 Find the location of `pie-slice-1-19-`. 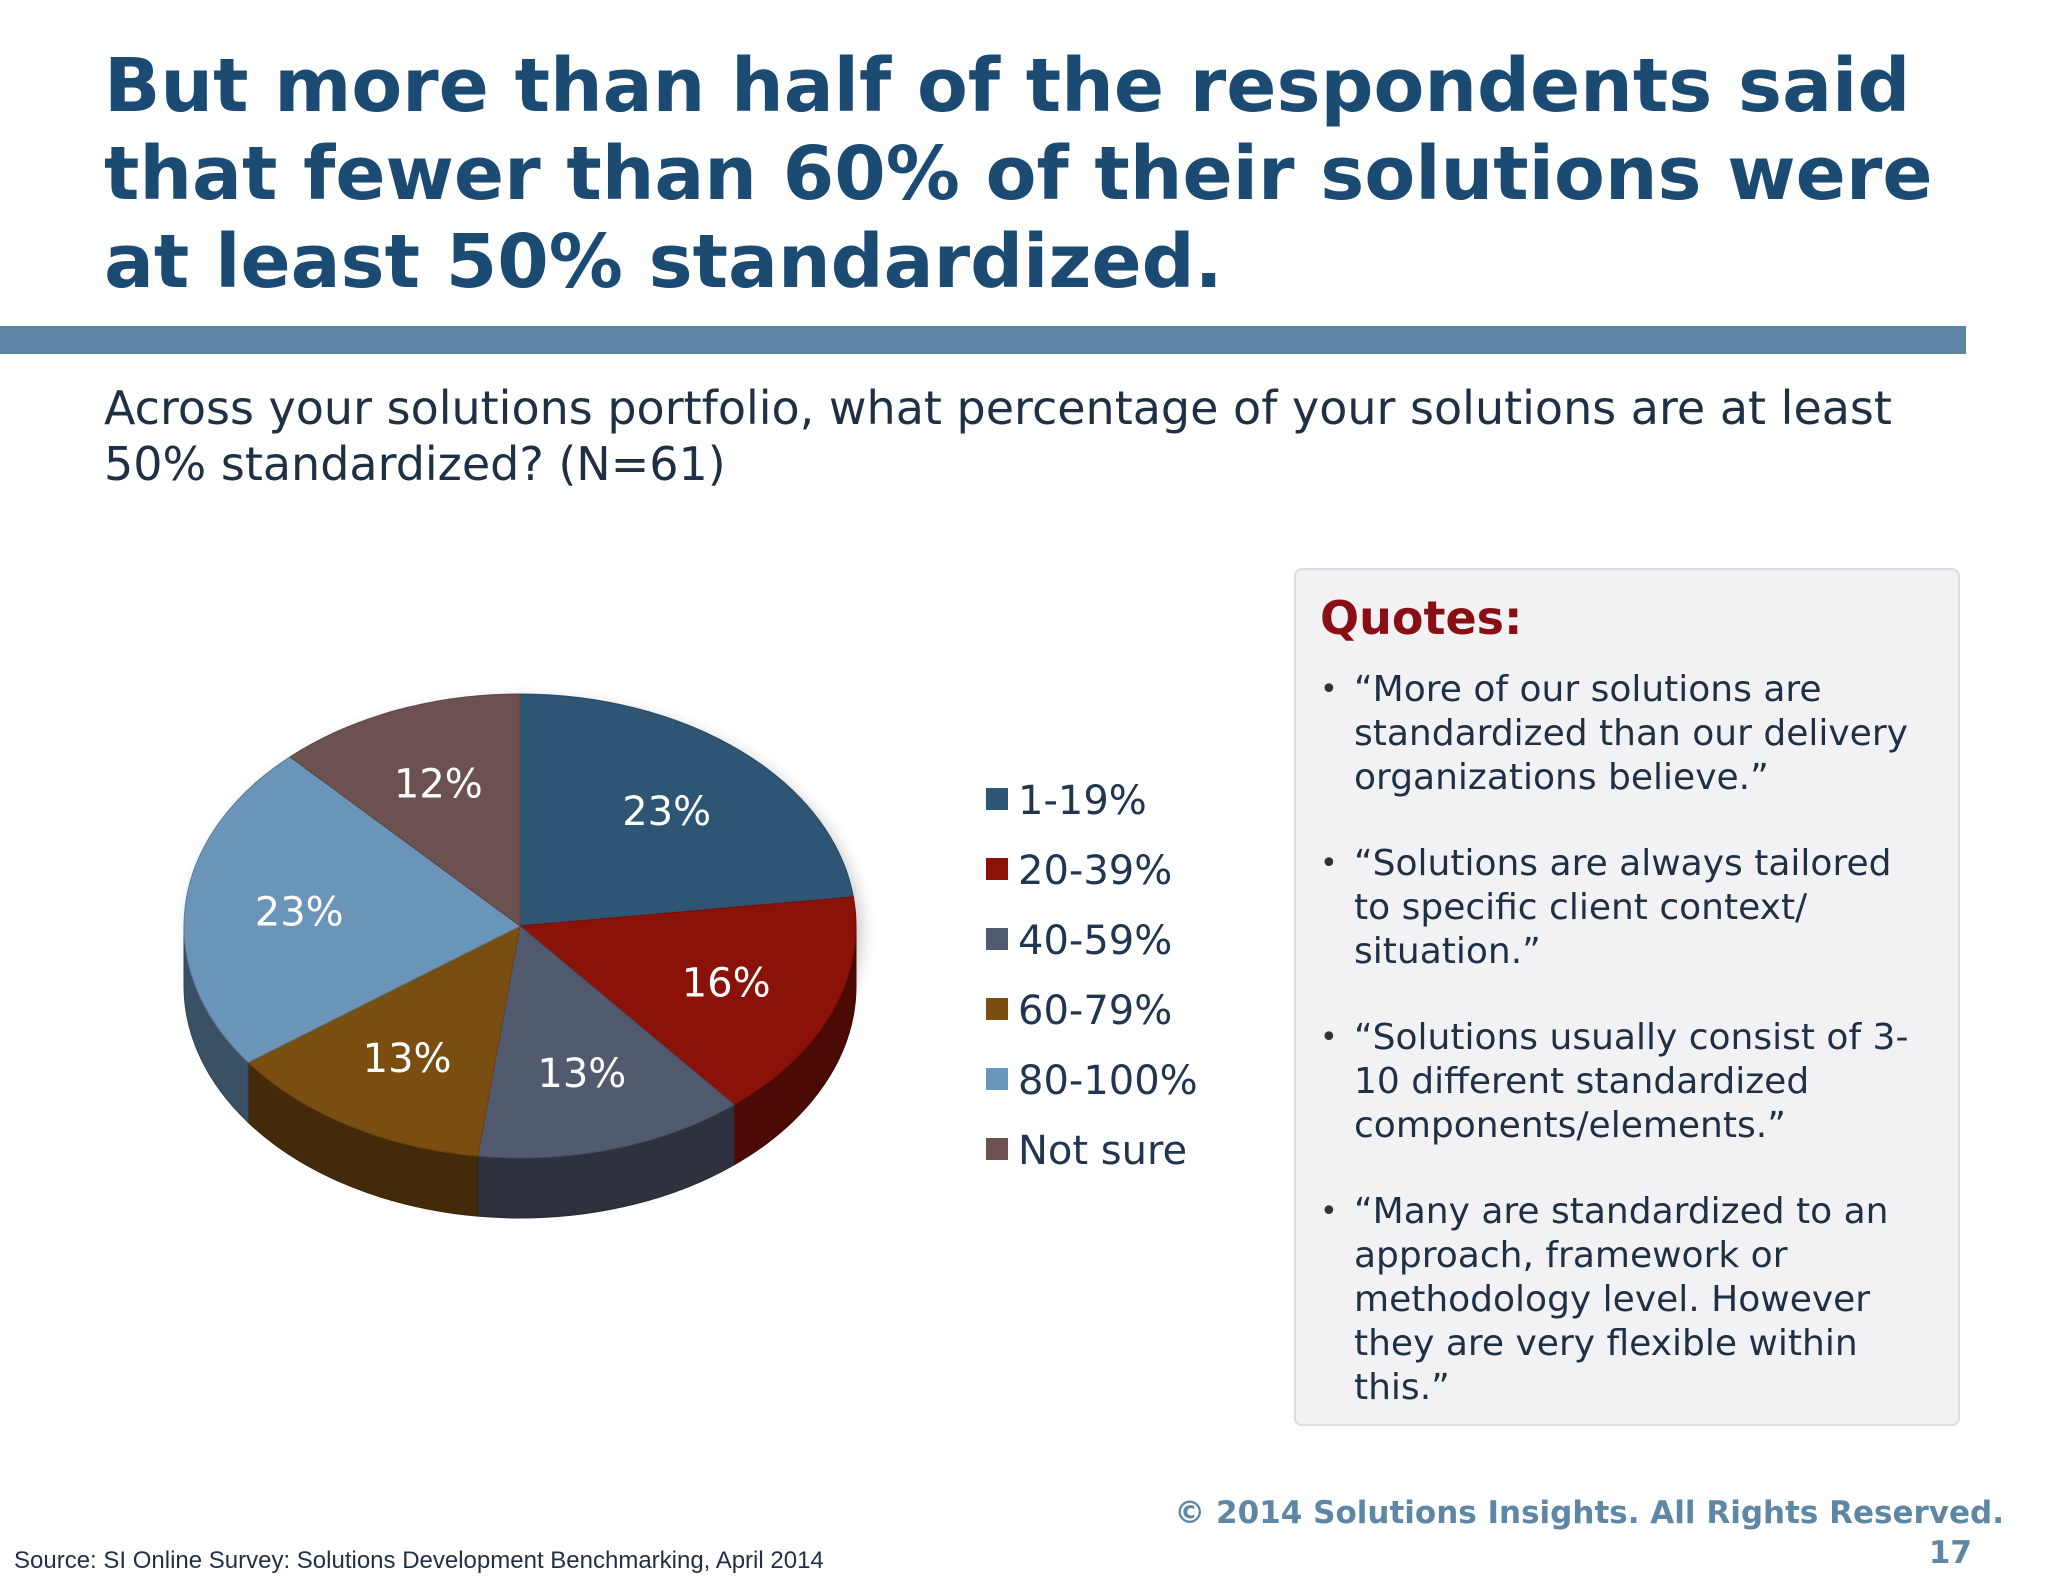

pie-slice-1-19- is located at coordinates (686, 810).